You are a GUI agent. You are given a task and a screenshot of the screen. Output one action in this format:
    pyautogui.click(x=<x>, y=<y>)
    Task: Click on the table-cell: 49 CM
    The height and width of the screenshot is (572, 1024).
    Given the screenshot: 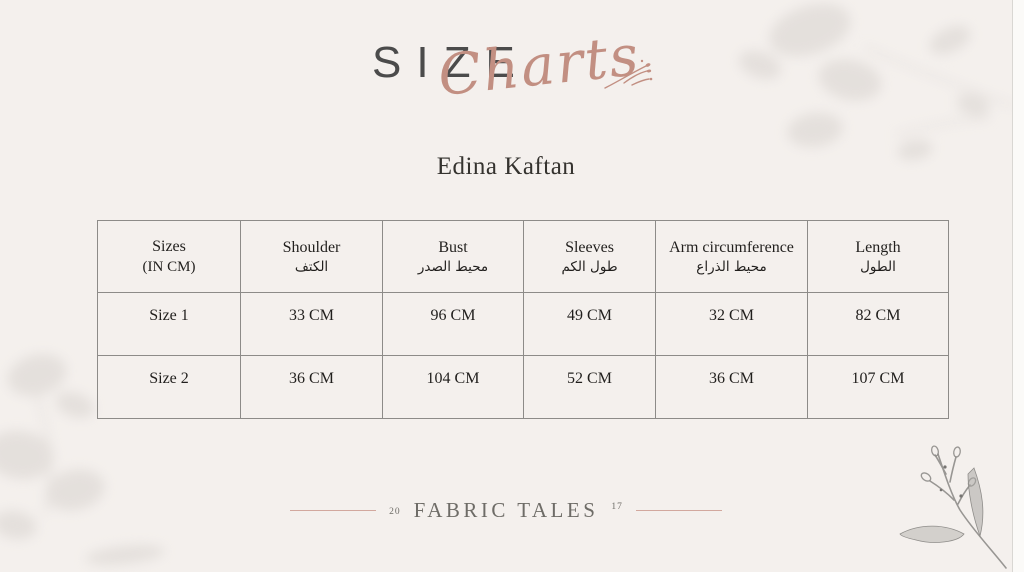 What is the action you would take?
    pyautogui.click(x=589, y=324)
    